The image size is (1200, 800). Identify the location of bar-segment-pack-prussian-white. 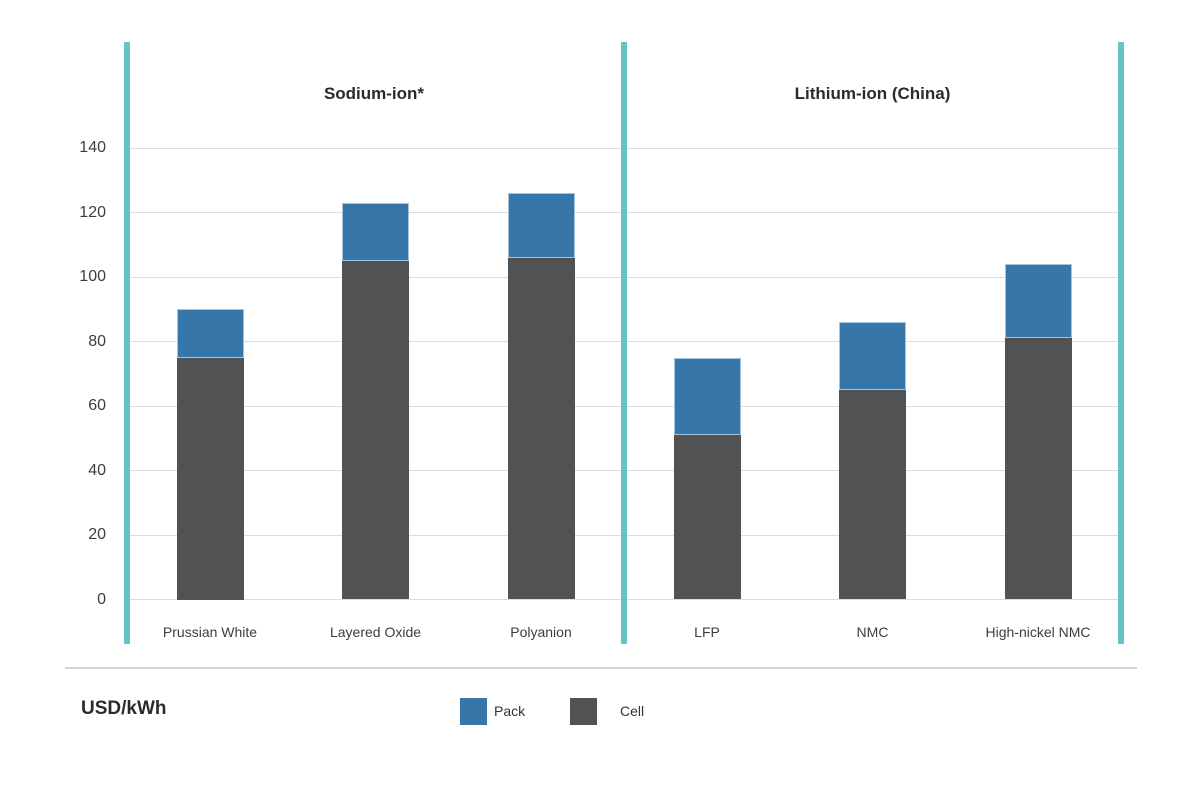
(210, 333).